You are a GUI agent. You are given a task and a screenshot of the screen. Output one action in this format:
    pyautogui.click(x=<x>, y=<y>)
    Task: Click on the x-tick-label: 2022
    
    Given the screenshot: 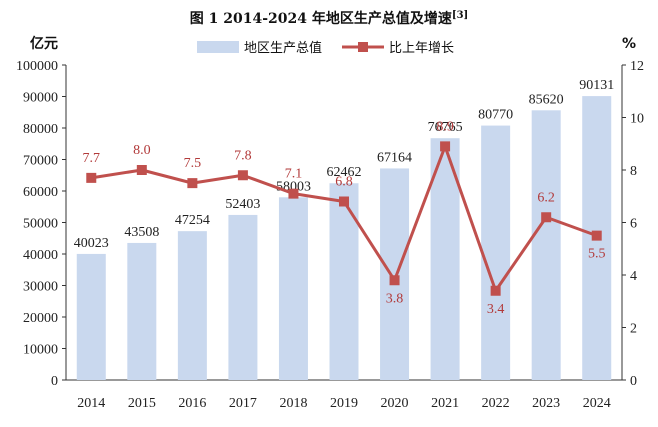 What is the action you would take?
    pyautogui.click(x=496, y=403)
    